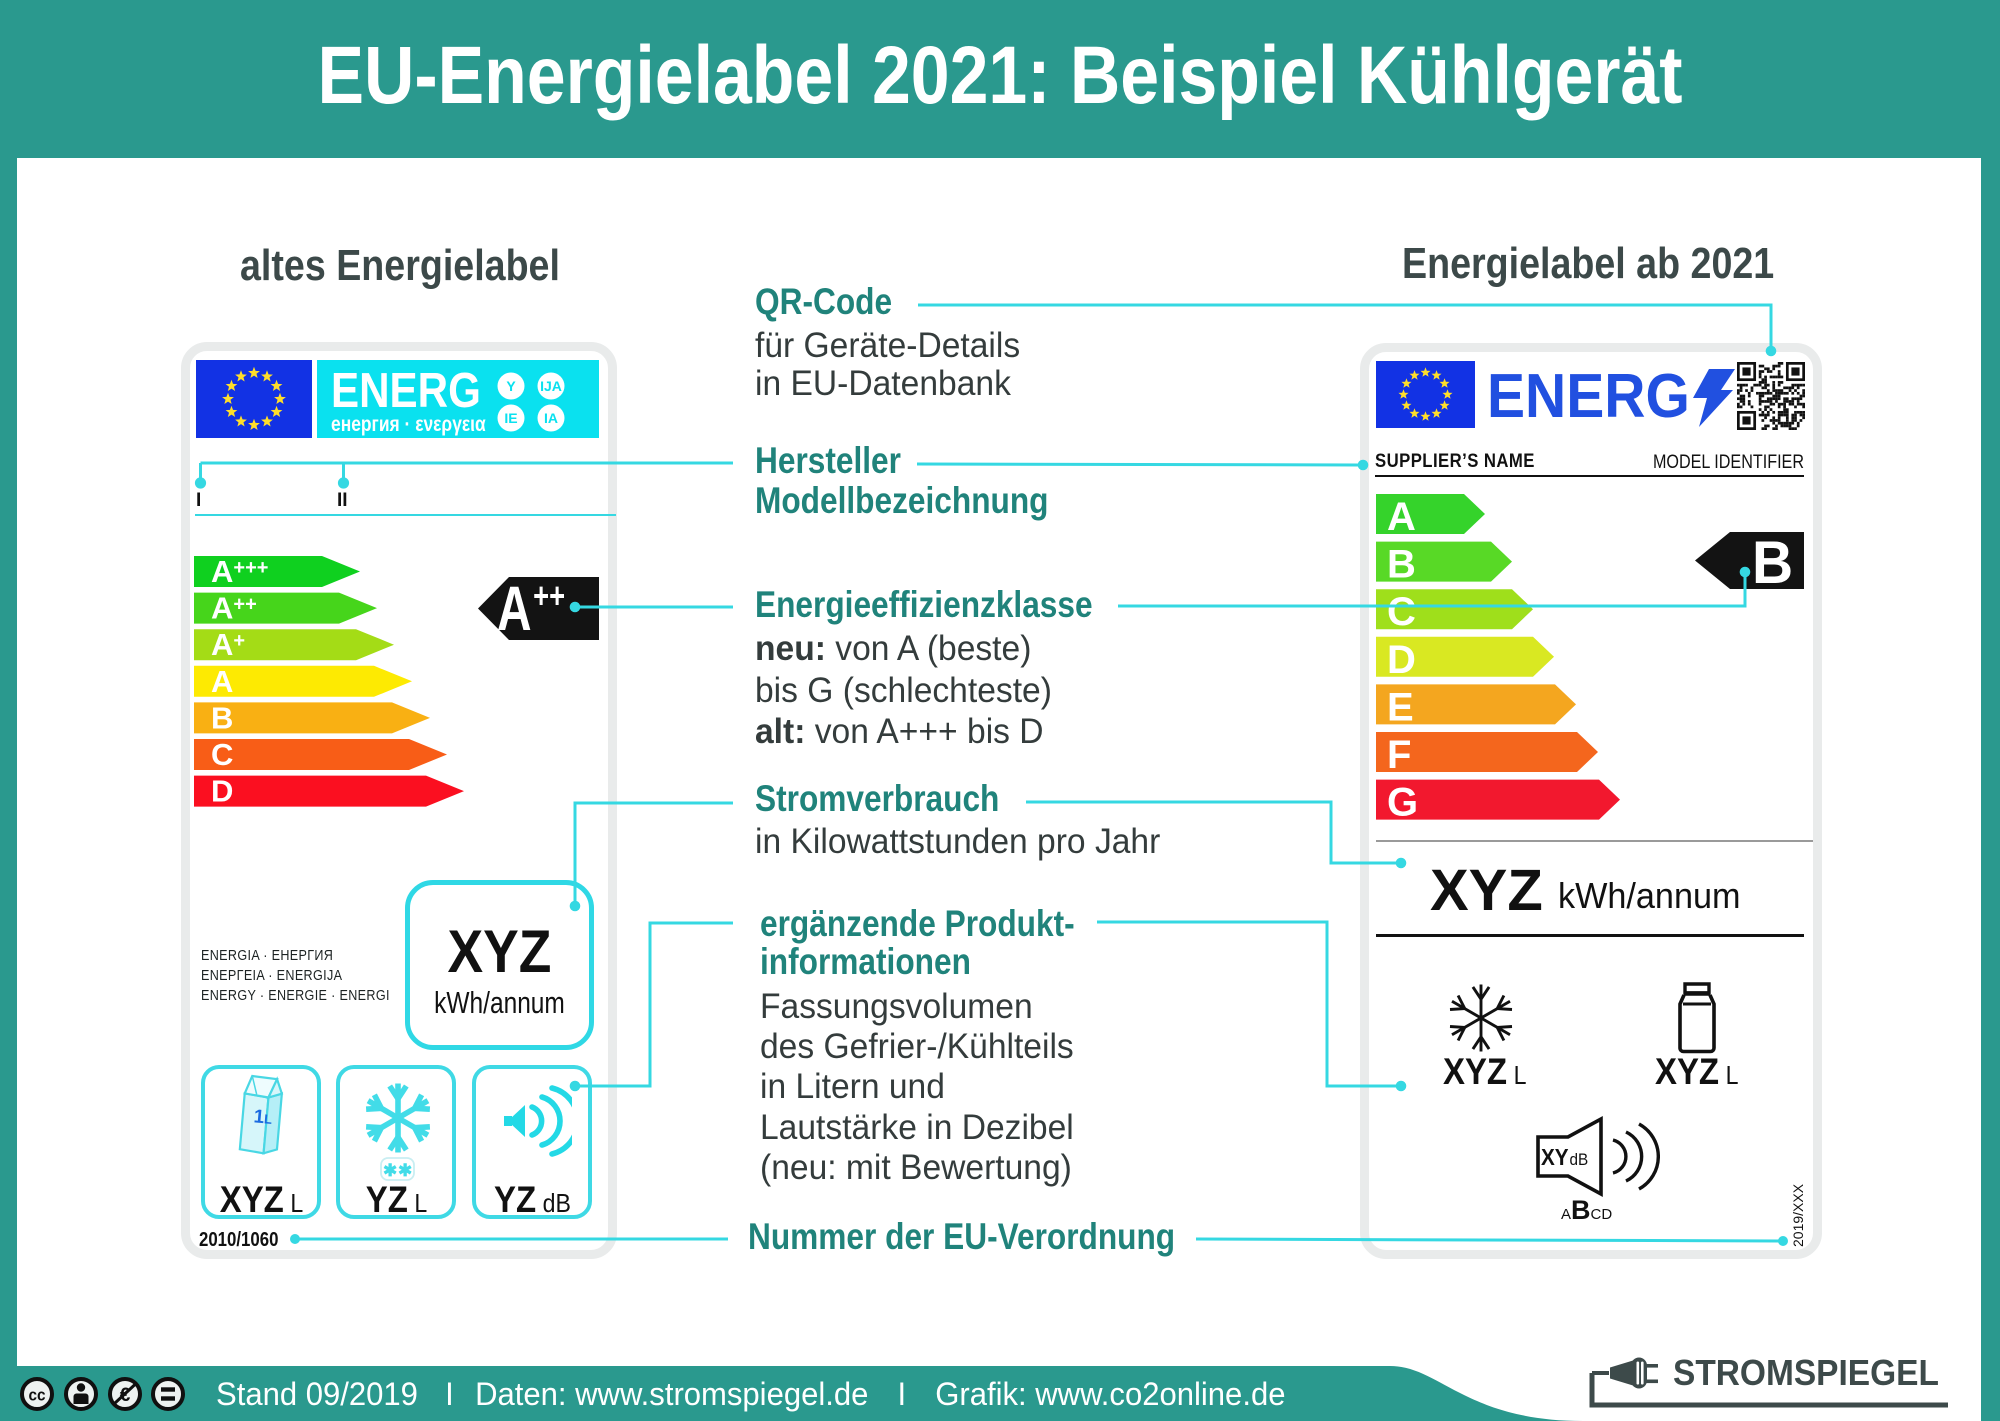 Image resolution: width=2000 pixels, height=1421 pixels. What do you see at coordinates (551, 386) in the screenshot?
I see `svg-text: IJA` at bounding box center [551, 386].